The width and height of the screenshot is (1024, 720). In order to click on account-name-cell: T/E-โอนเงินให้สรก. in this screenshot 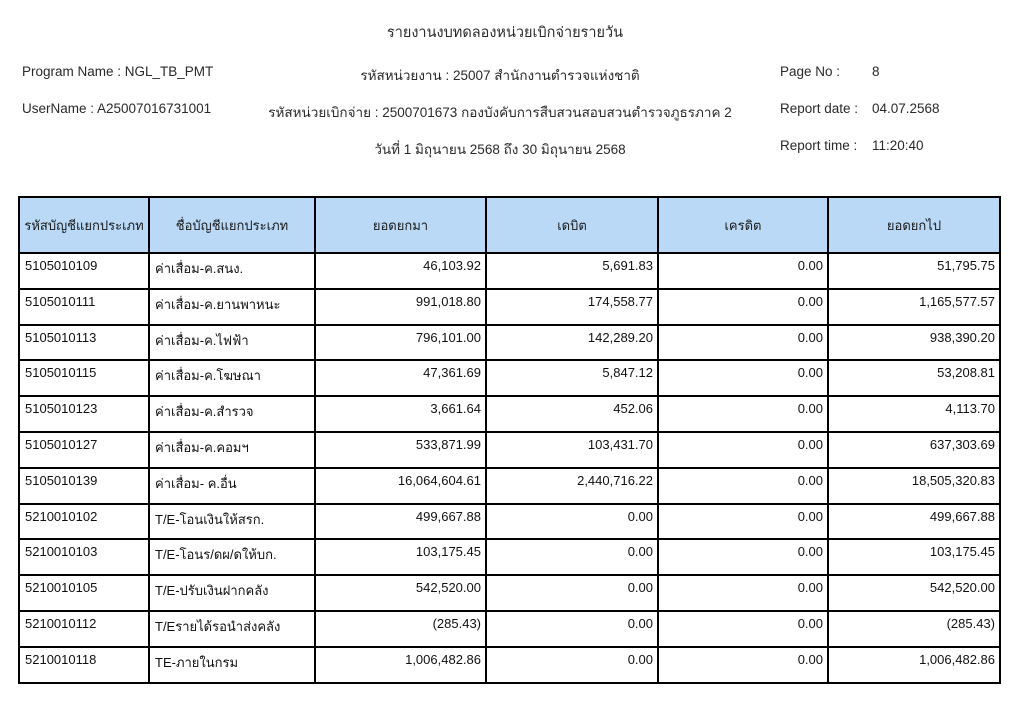, I will do `click(232, 521)`.